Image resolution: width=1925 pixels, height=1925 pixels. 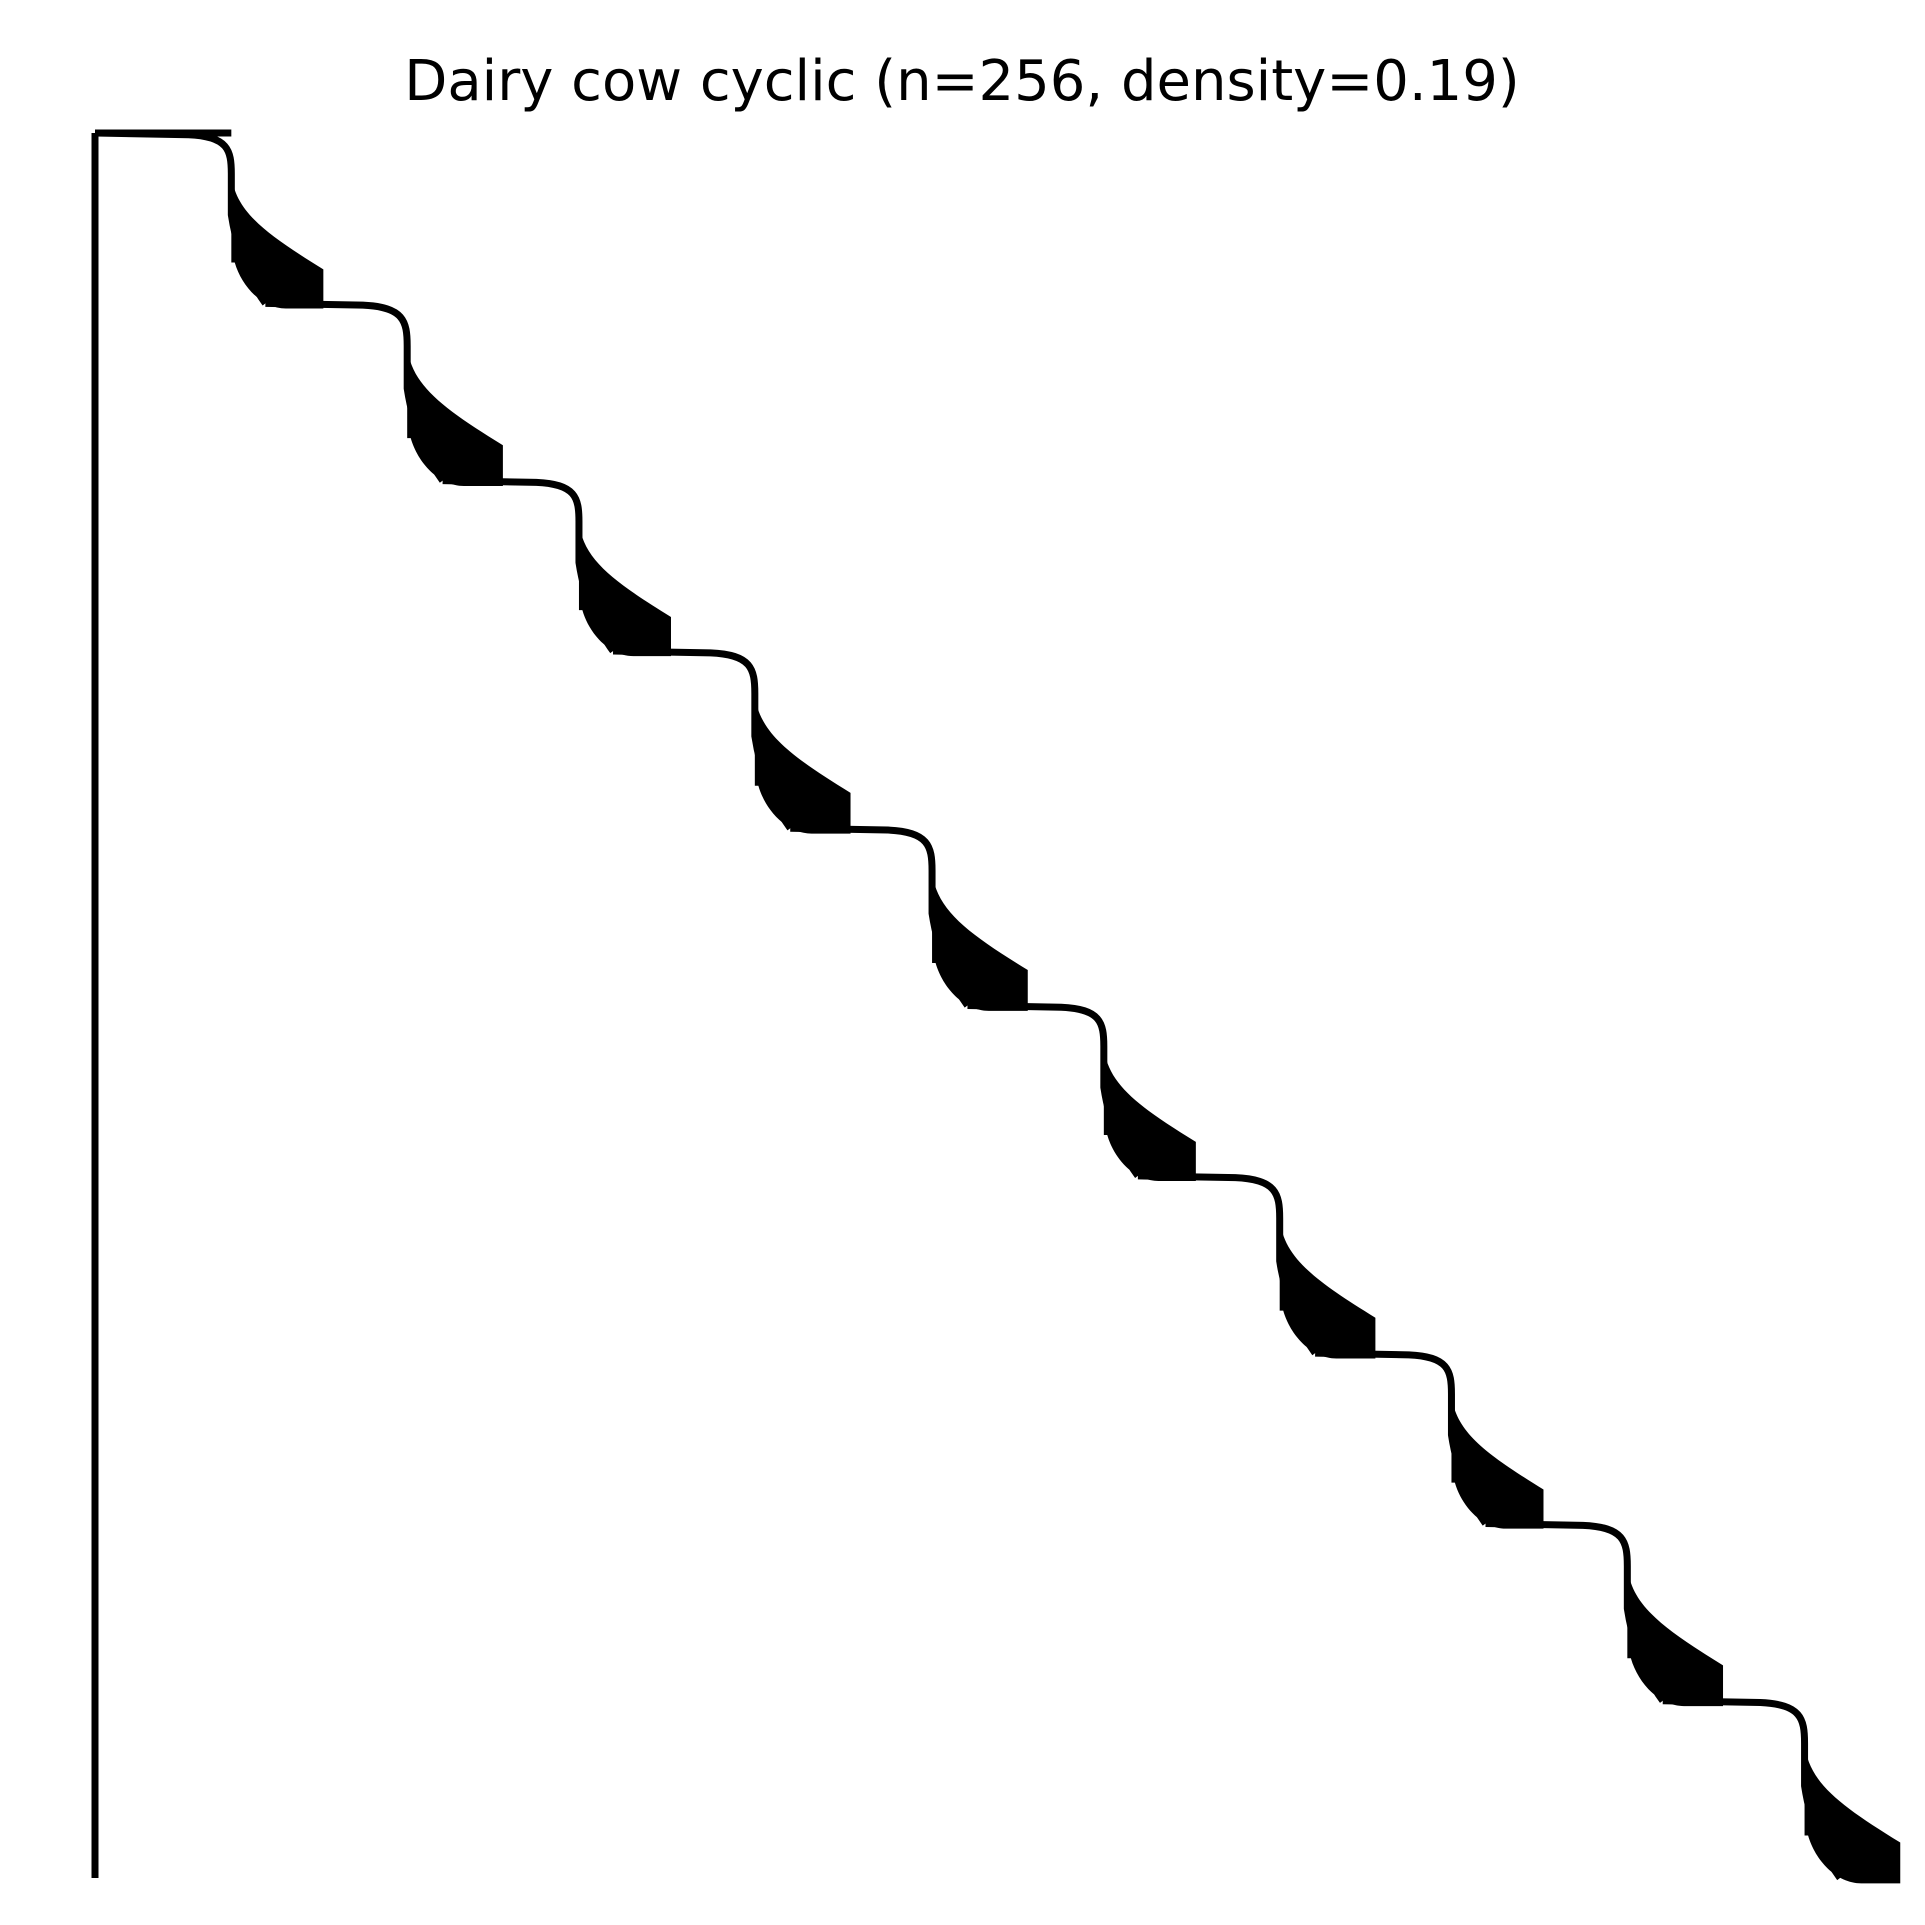 What do you see at coordinates (624, 589) in the screenshot?
I see `diagonal-block-3-fill` at bounding box center [624, 589].